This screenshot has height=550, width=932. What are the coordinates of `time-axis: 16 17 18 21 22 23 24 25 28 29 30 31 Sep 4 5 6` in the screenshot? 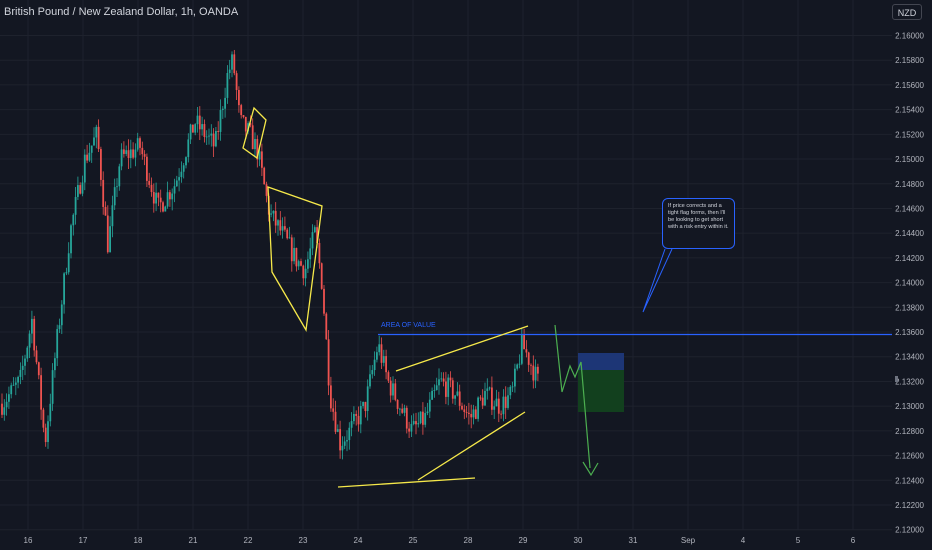 It's located at (440, 540).